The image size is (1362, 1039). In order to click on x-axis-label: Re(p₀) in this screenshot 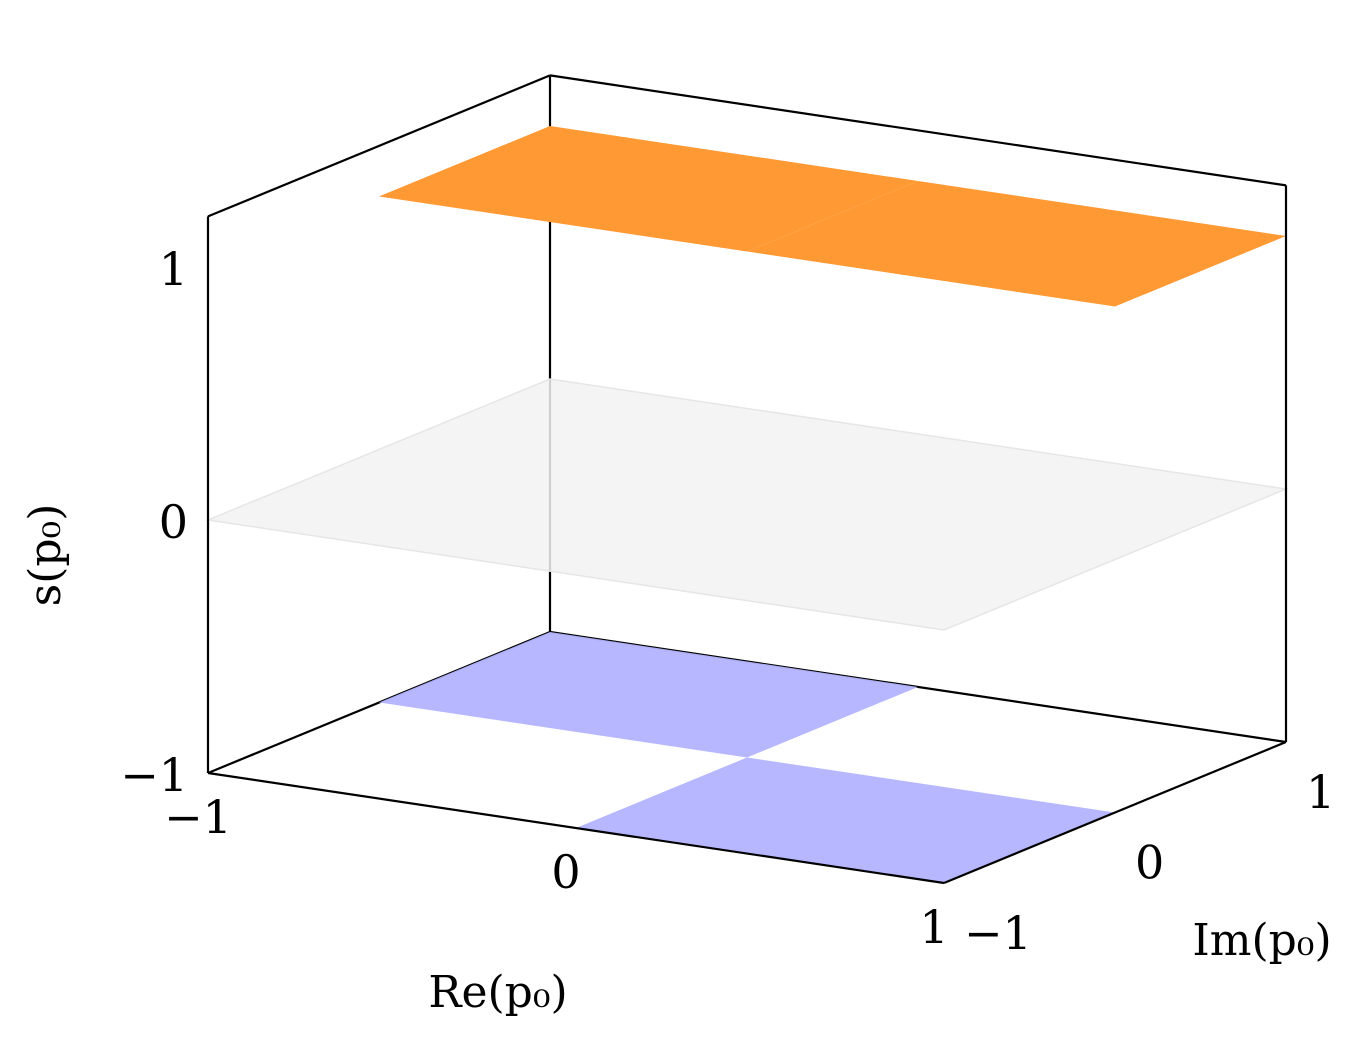, I will do `click(497, 992)`.